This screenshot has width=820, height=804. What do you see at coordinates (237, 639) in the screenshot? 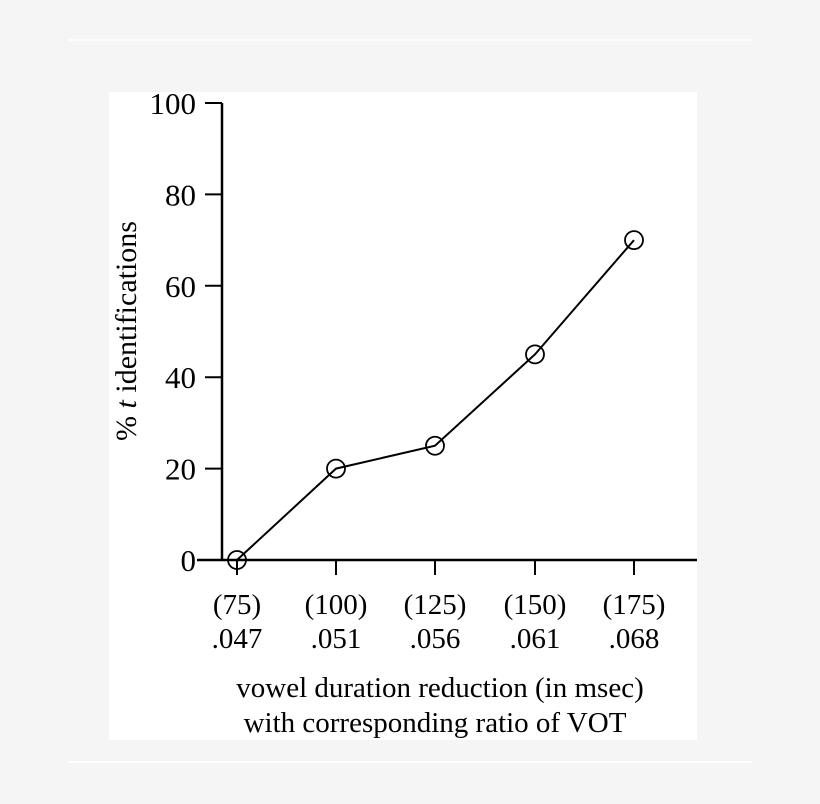
I see `x-tick-label-ratio: .047` at bounding box center [237, 639].